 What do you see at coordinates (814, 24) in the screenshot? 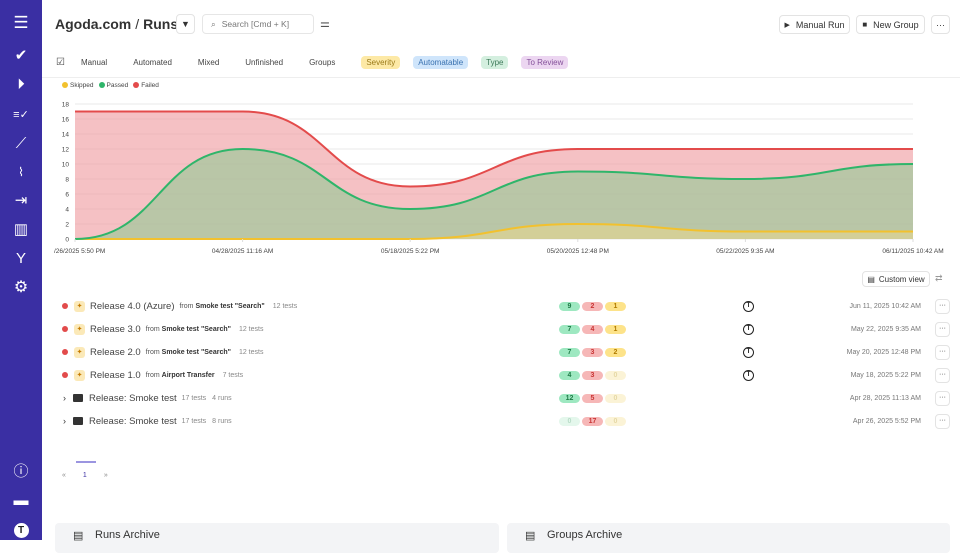
I see `manual-run-button: ▶ Manual Run` at bounding box center [814, 24].